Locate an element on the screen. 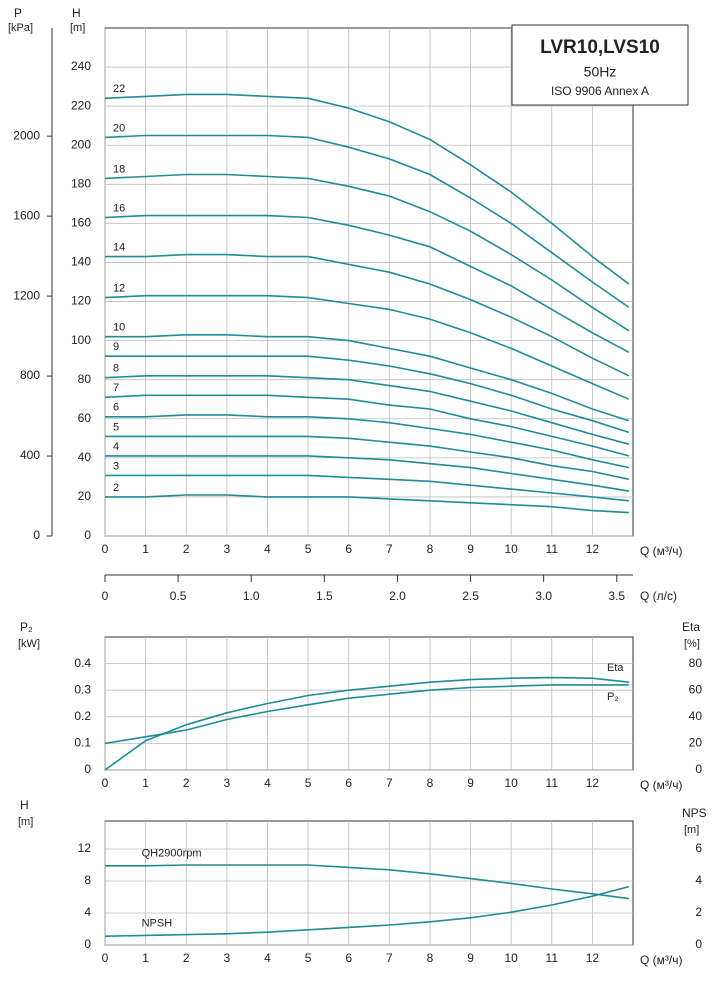 The height and width of the screenshot is (1000, 722). y-tick-label: 180 is located at coordinates (81, 183).